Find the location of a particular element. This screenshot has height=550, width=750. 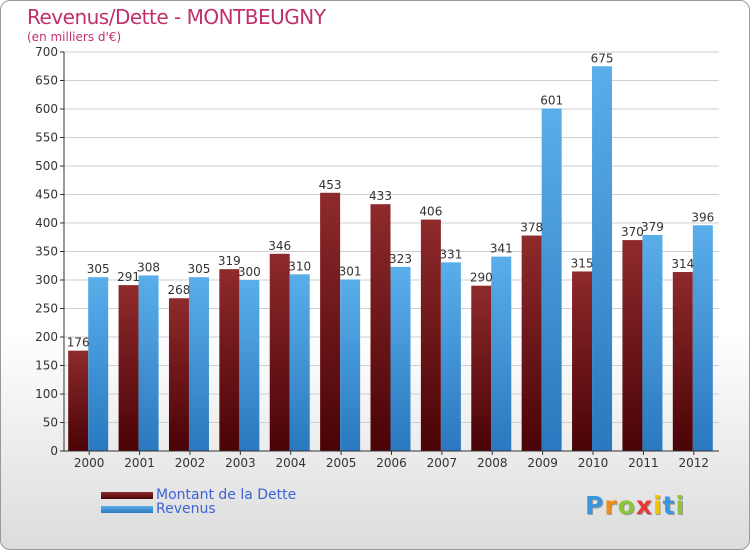

x-tick-label: 2004 is located at coordinates (290, 463).